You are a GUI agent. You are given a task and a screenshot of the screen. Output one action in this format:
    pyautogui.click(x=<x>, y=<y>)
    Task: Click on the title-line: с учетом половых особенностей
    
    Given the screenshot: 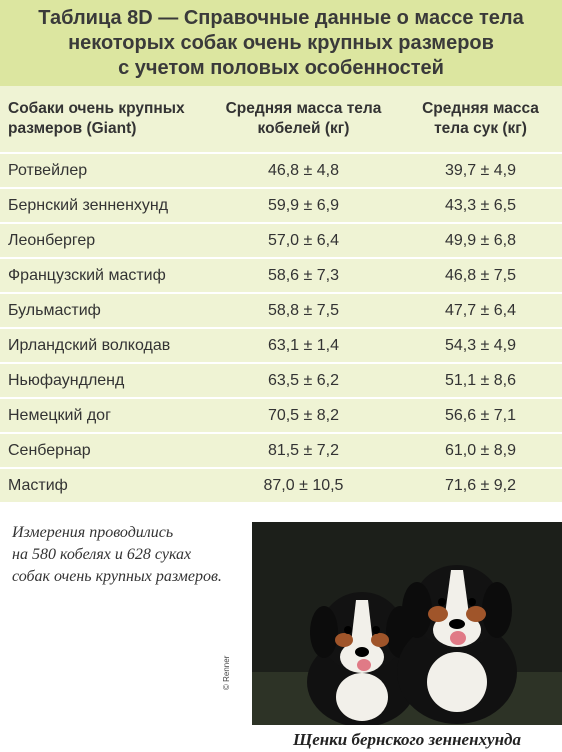 What is the action you would take?
    pyautogui.click(x=281, y=68)
    